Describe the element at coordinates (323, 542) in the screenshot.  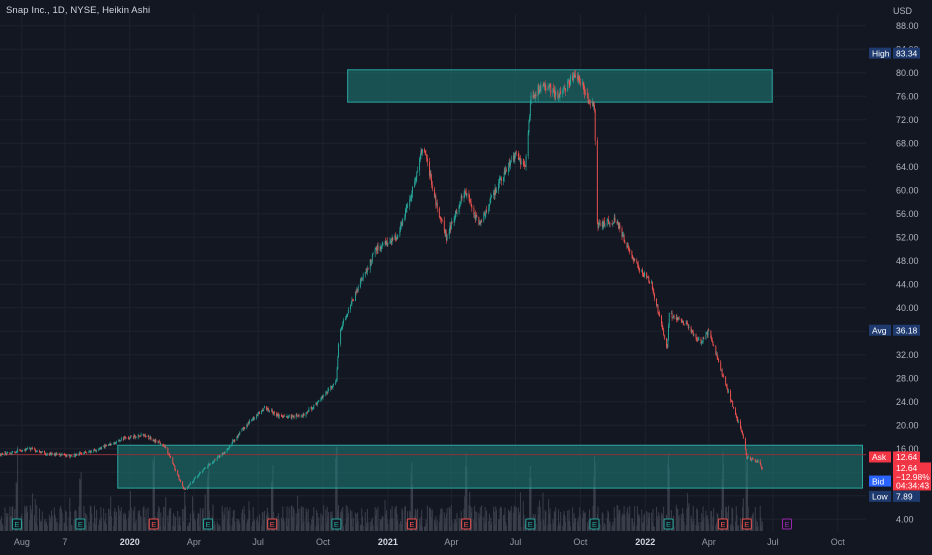
I see `x-tick-label: Oct` at that location.